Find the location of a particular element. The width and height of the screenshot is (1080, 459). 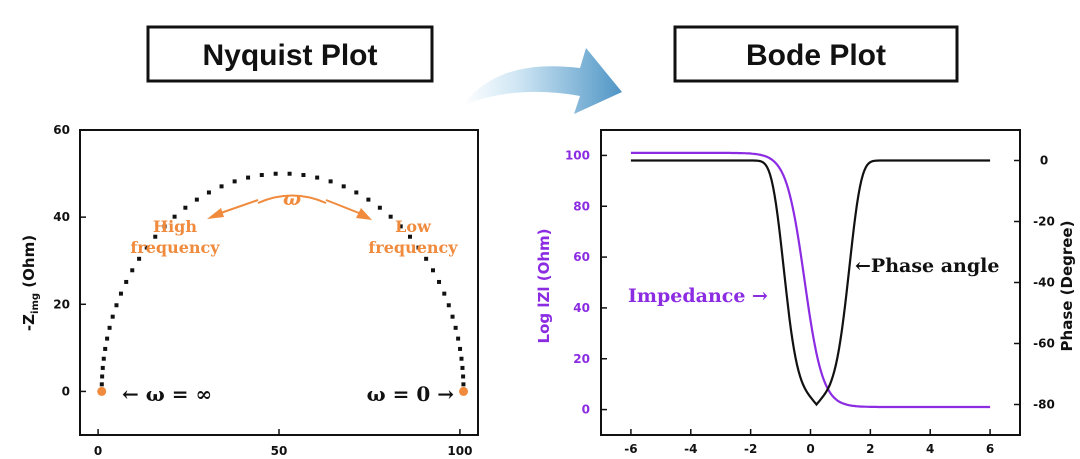

bode-left-tick-label: 20 is located at coordinates (581, 359).